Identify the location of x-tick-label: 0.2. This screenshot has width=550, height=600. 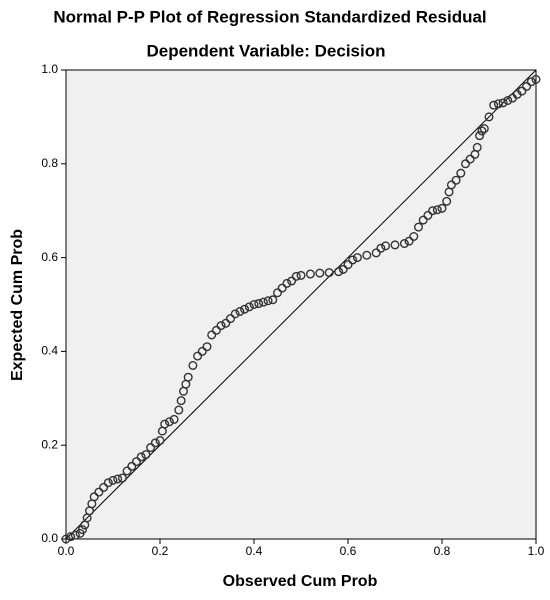
(160, 551).